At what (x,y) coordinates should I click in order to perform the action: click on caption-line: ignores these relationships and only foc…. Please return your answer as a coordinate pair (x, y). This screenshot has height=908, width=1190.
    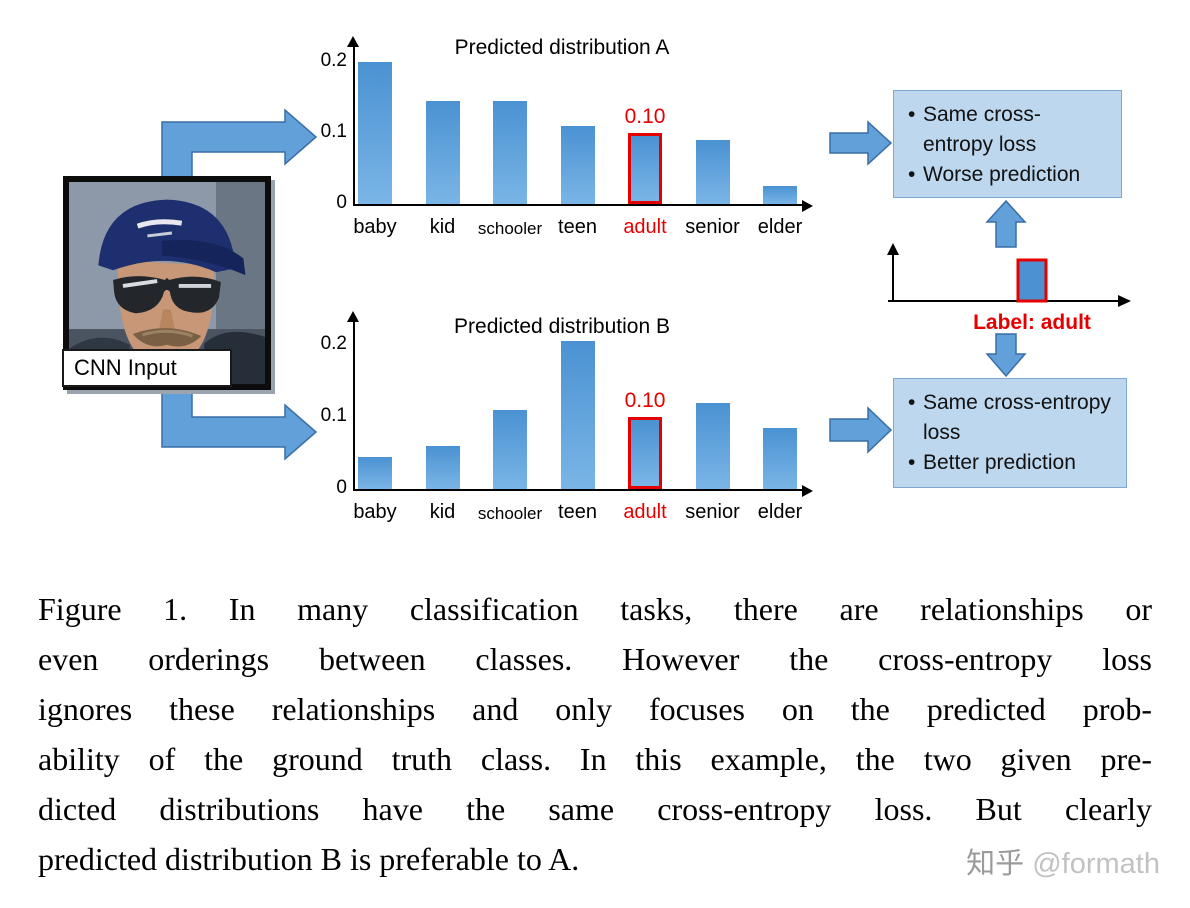
    Looking at the image, I should click on (595, 709).